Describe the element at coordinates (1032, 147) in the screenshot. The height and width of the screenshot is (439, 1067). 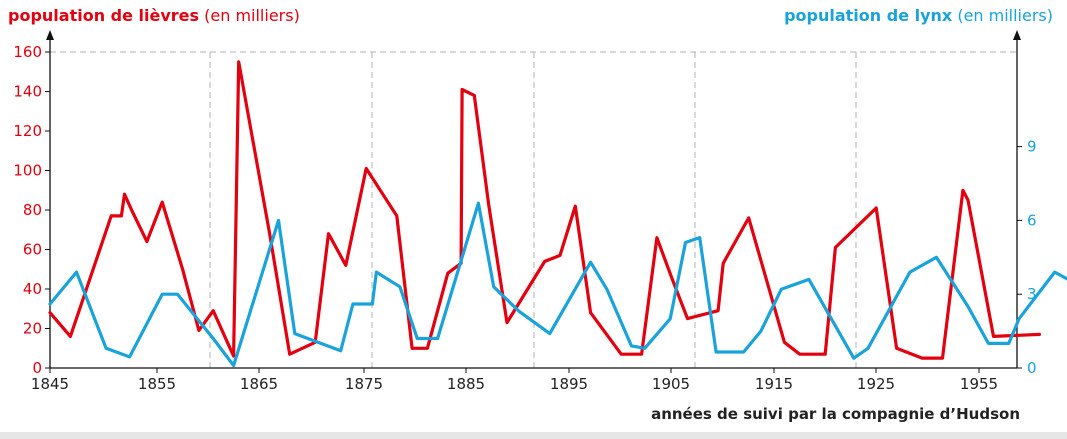
I see `right-tick-label: 9` at that location.